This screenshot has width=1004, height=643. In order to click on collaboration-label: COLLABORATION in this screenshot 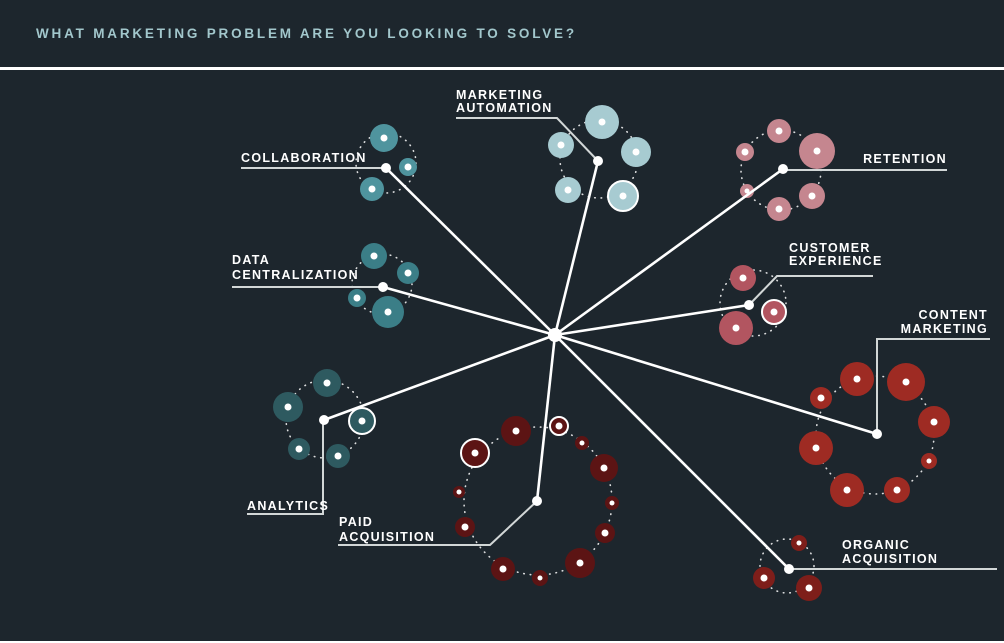, I will do `click(304, 158)`.